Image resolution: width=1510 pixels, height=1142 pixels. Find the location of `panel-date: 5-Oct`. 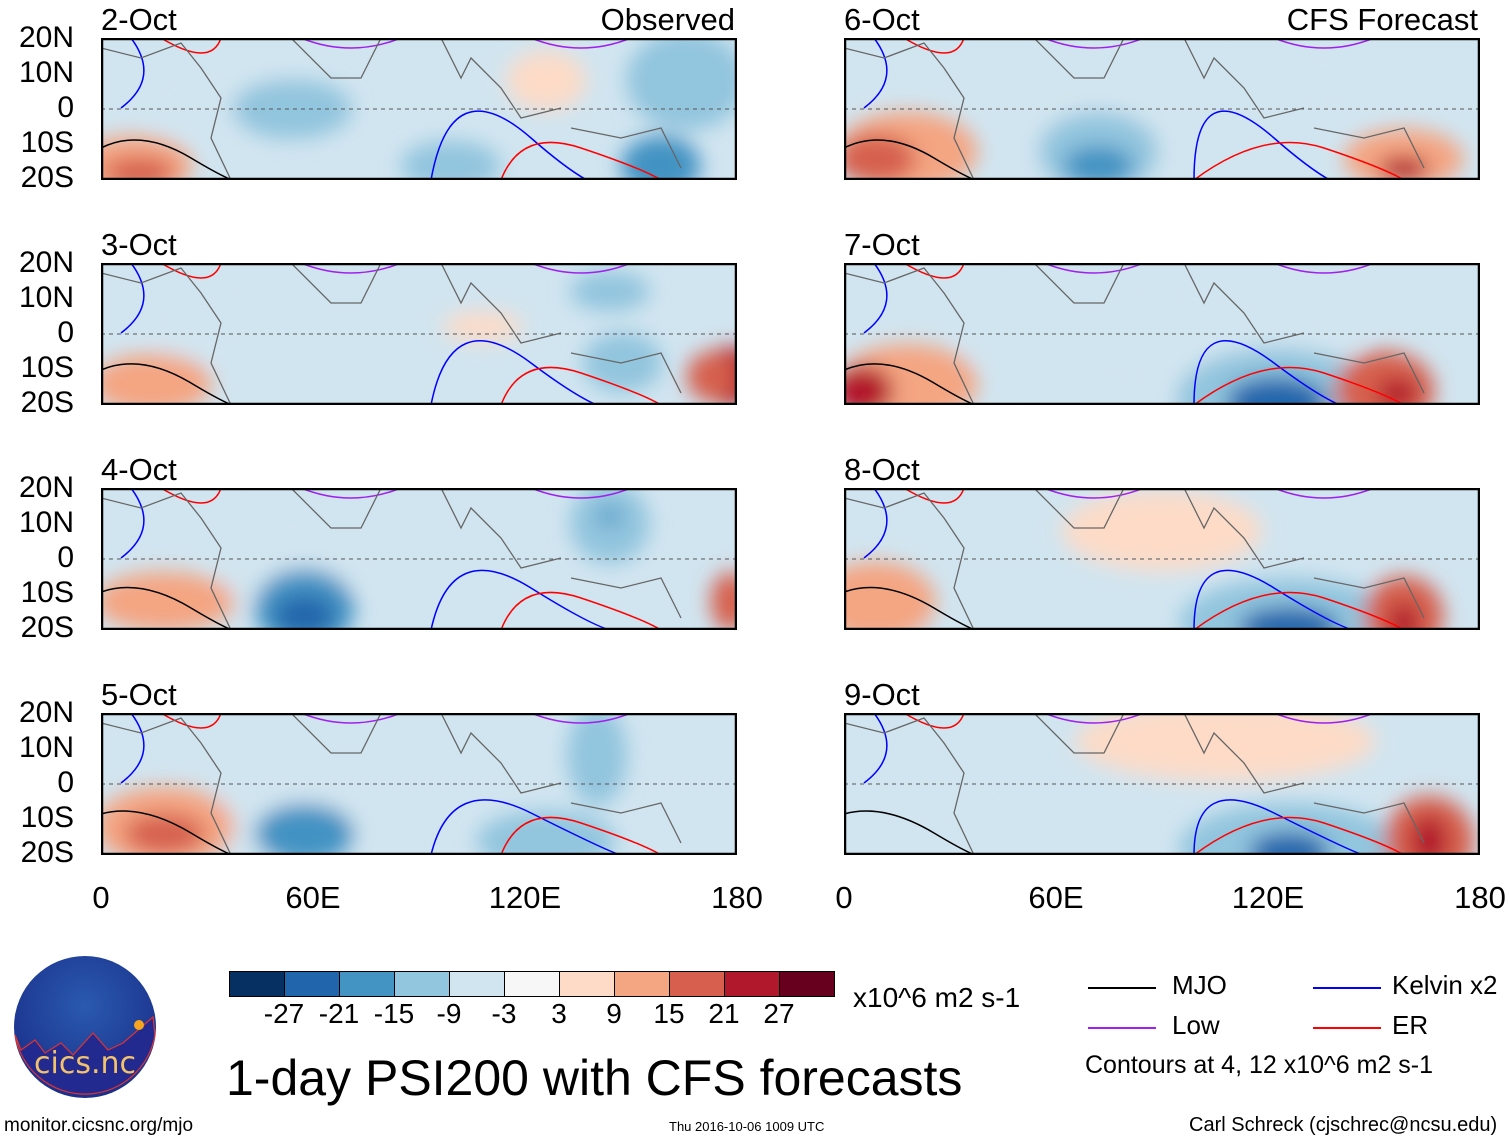

panel-date: 5-Oct is located at coordinates (139, 694).